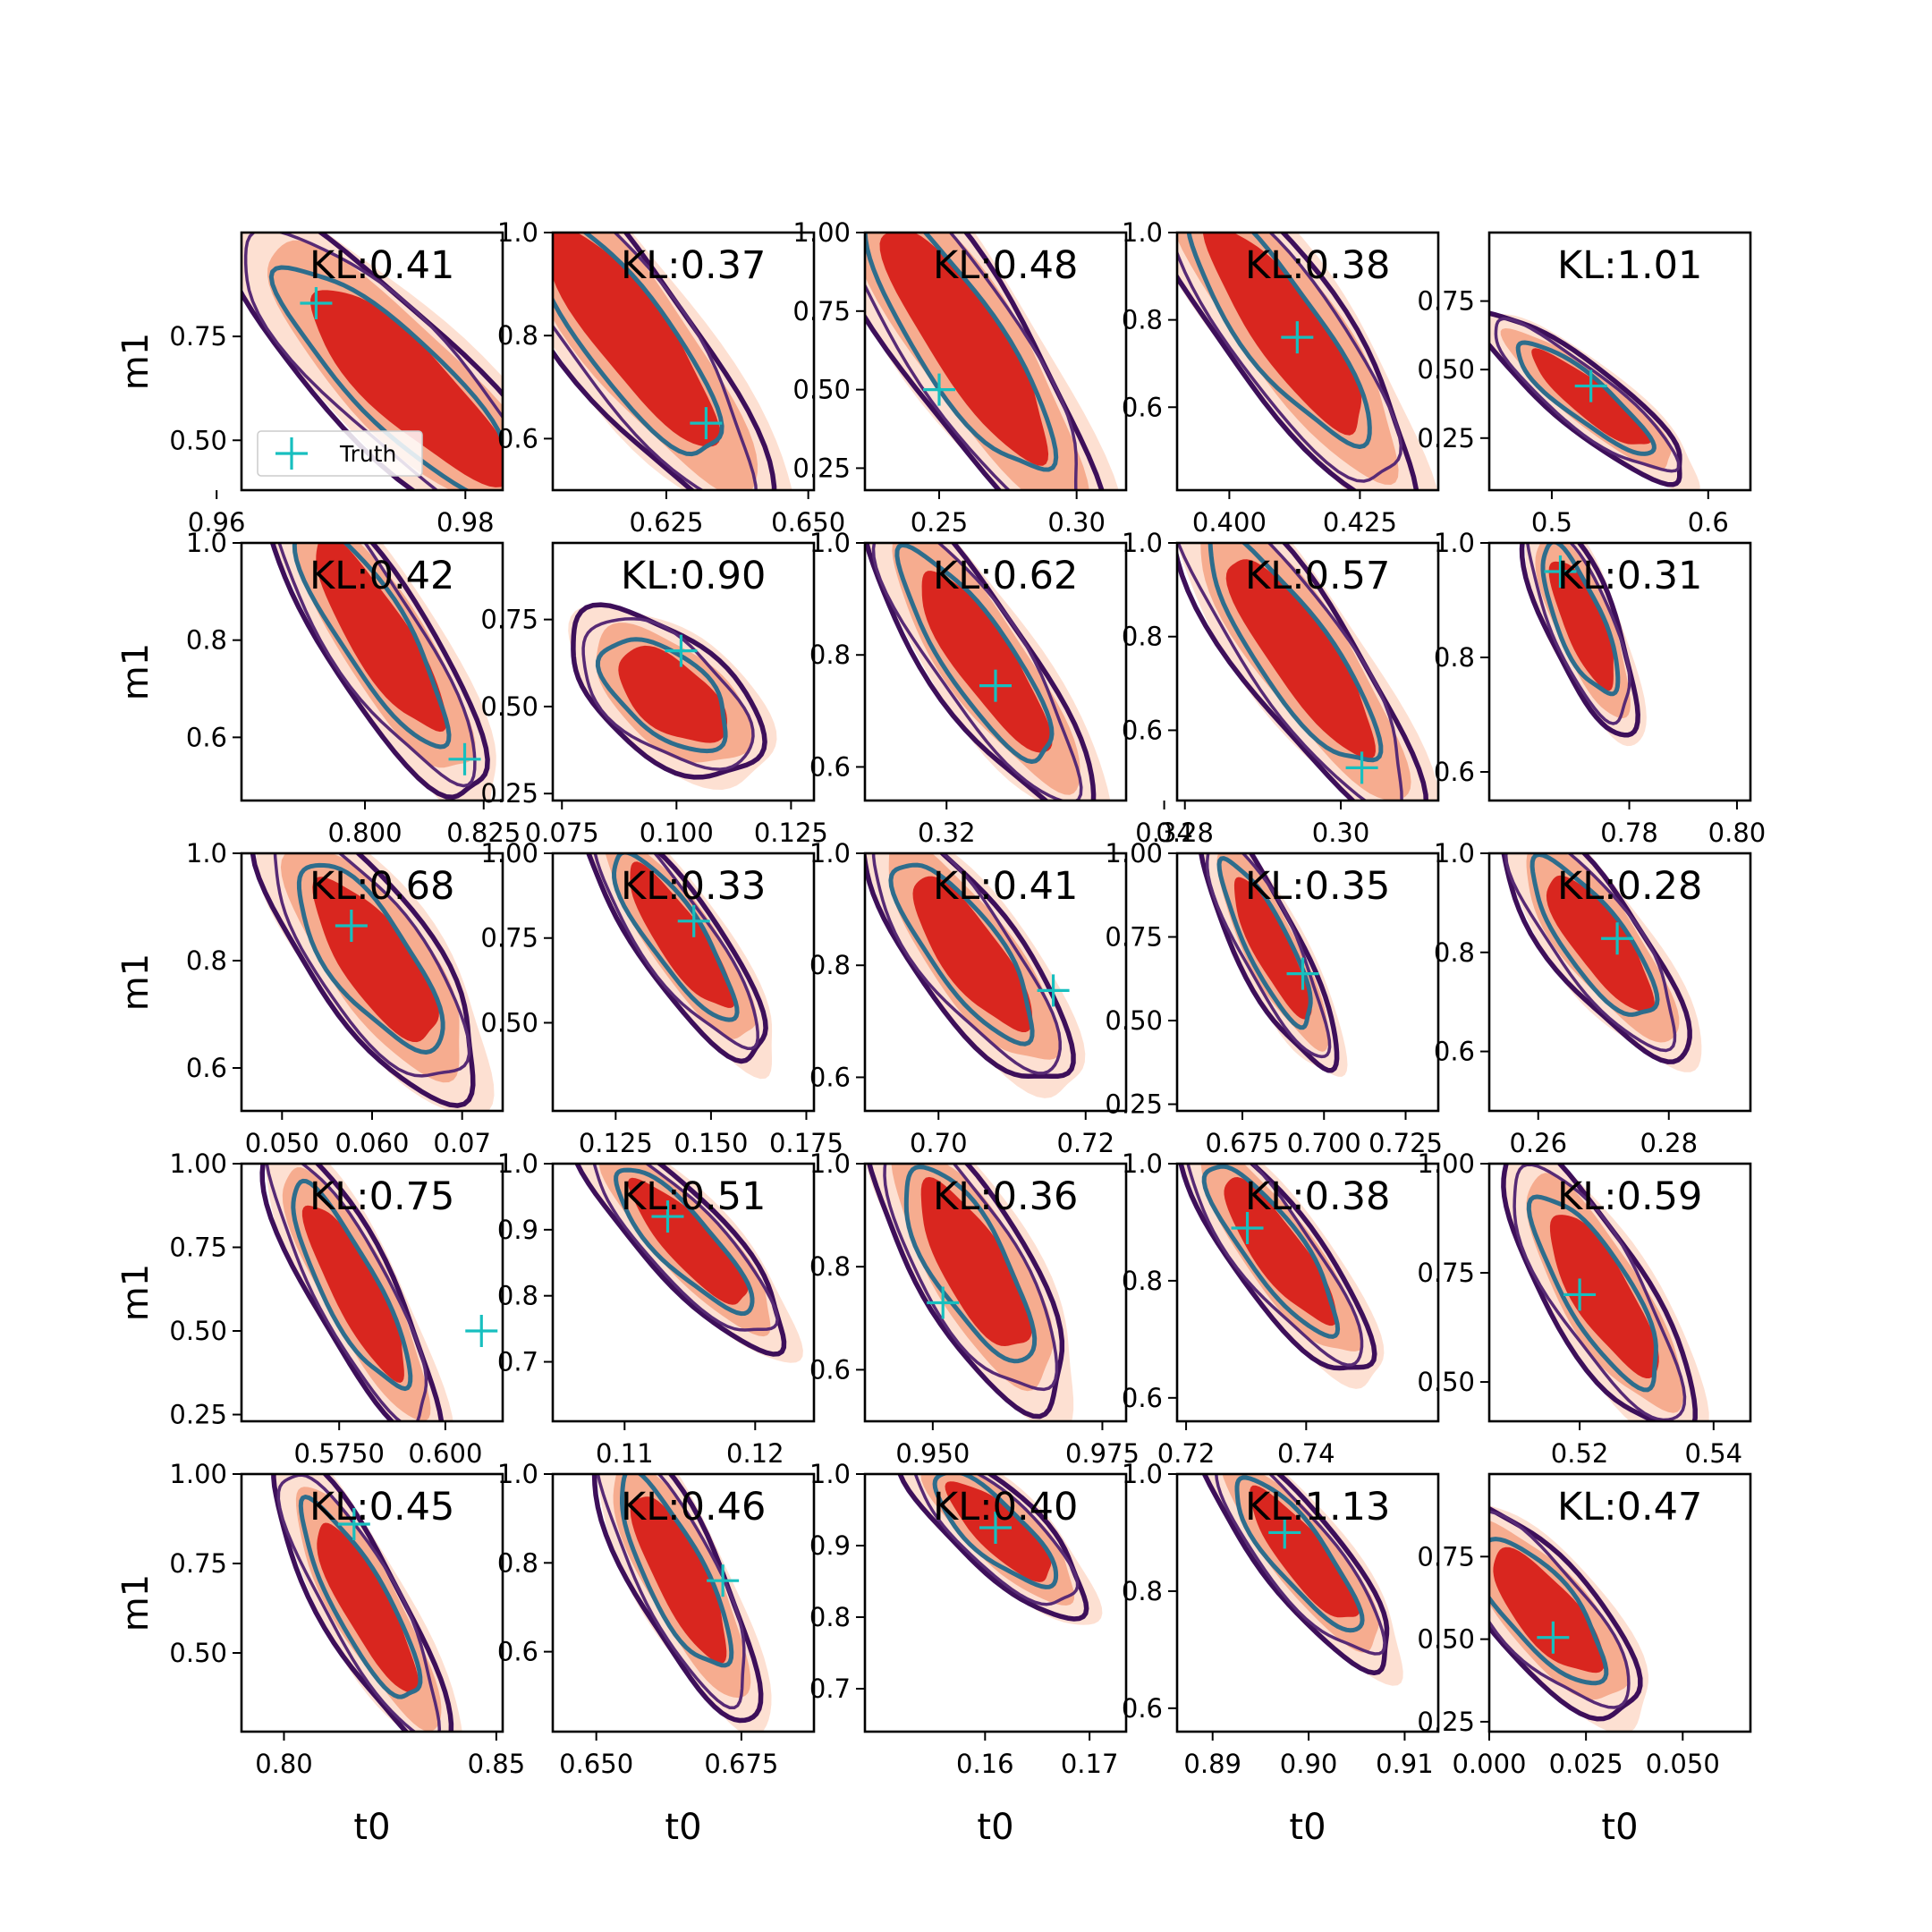 This screenshot has height=1932, width=1932. I want to click on x-tick-label: 0.060, so click(372, 1143).